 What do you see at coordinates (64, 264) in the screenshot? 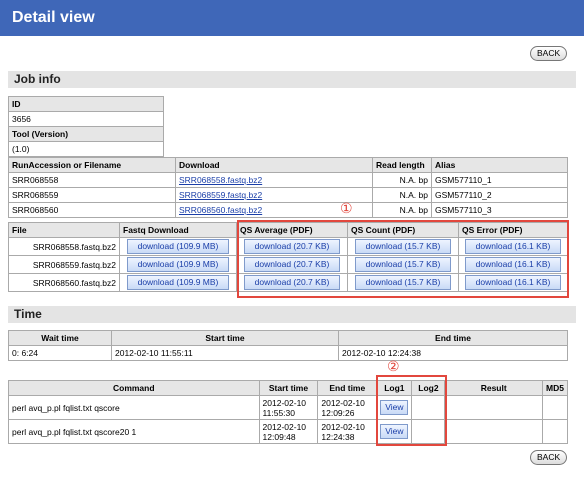
I see `file-name: SRR068559.fastq.bz2` at bounding box center [64, 264].